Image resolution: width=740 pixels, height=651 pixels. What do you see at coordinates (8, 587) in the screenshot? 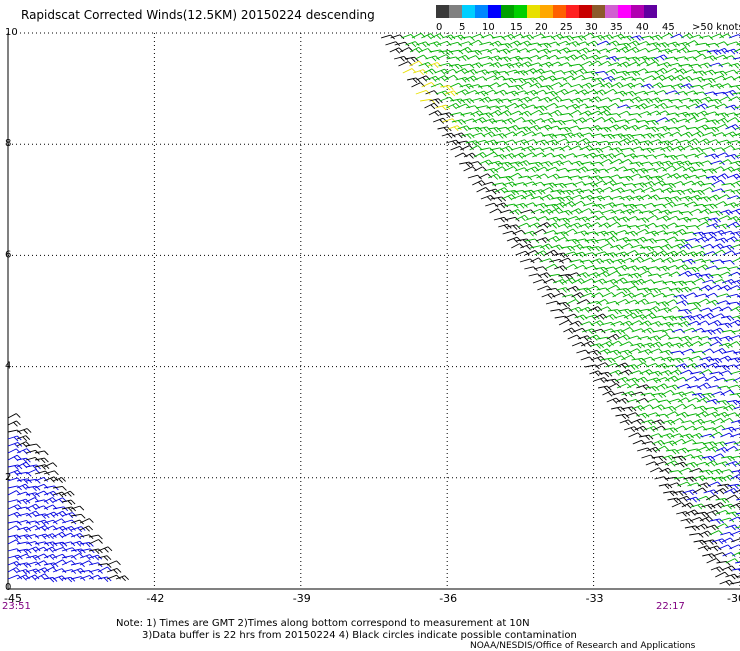
I see `latitude-tick-label: 0` at bounding box center [8, 587].